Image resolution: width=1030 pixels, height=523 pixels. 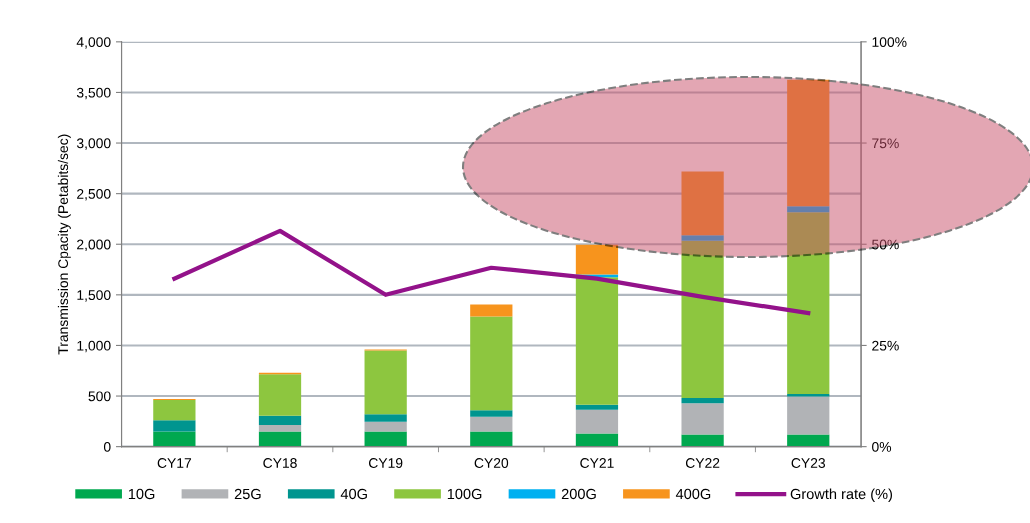 What do you see at coordinates (247, 494) in the screenshot?
I see `legend-label: 25G` at bounding box center [247, 494].